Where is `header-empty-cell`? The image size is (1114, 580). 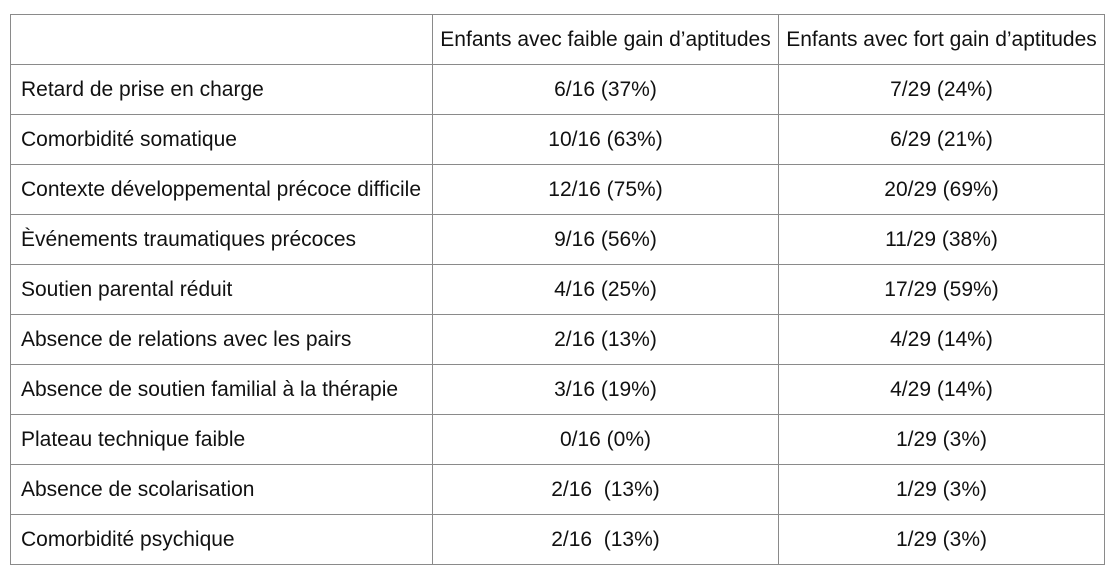
header-empty-cell is located at coordinates (221, 39).